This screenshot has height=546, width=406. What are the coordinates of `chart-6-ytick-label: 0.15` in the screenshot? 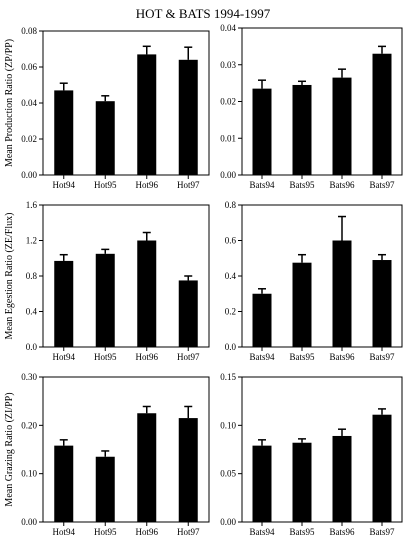 It's located at (228, 377).